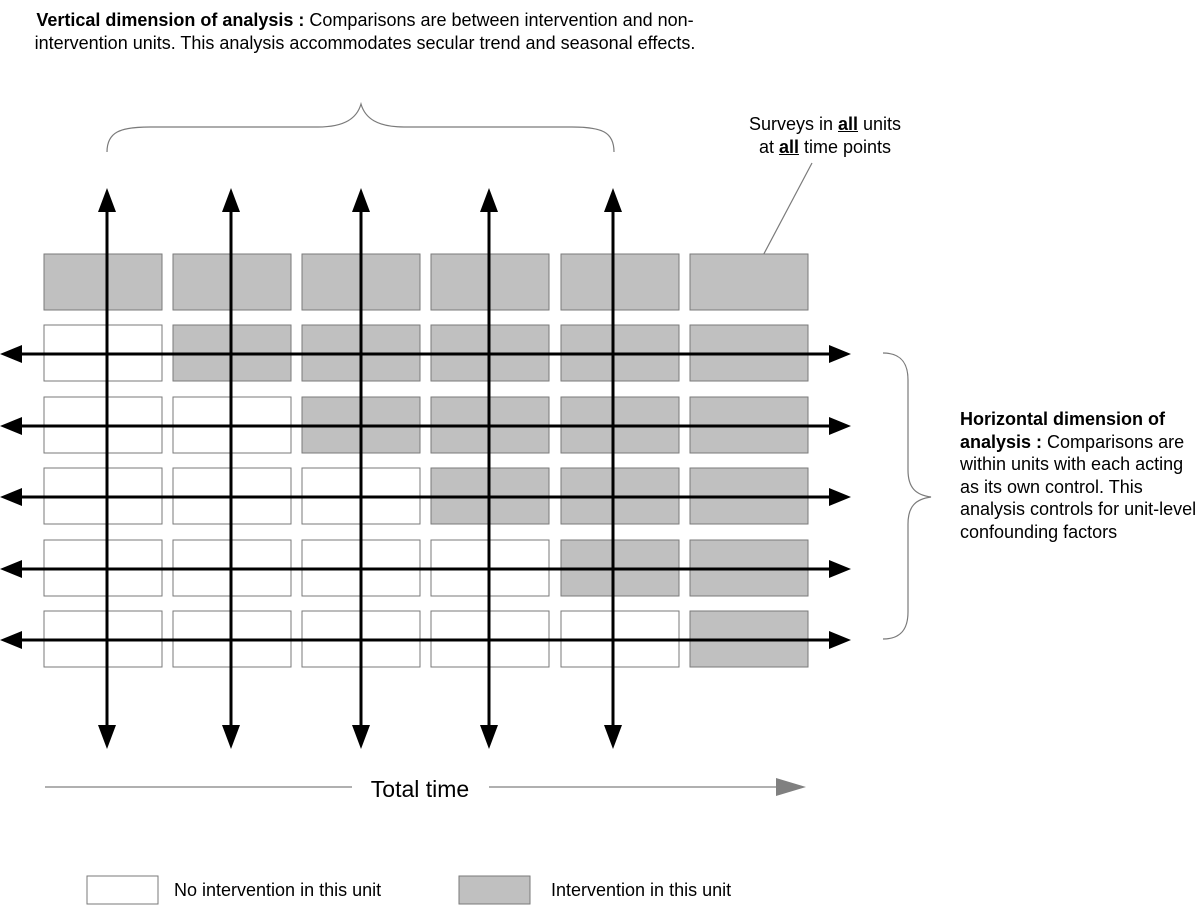 The height and width of the screenshot is (908, 1200). What do you see at coordinates (360, 127) in the screenshot?
I see `vertical-brace` at bounding box center [360, 127].